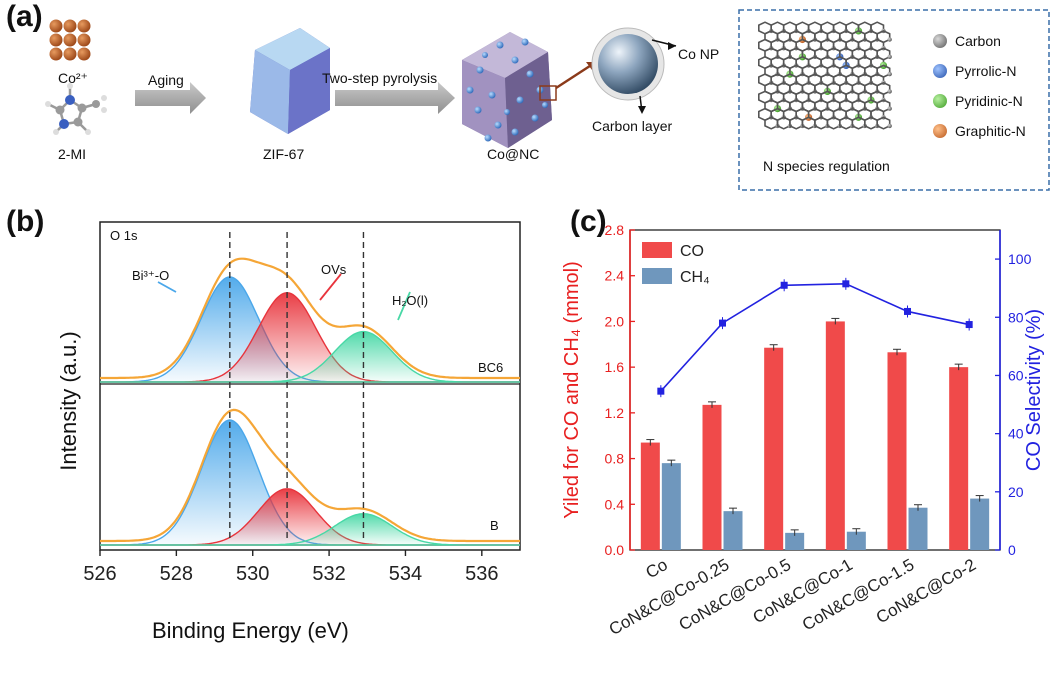 The height and width of the screenshot is (674, 1052). I want to click on co-np-label: Co NP, so click(699, 54).